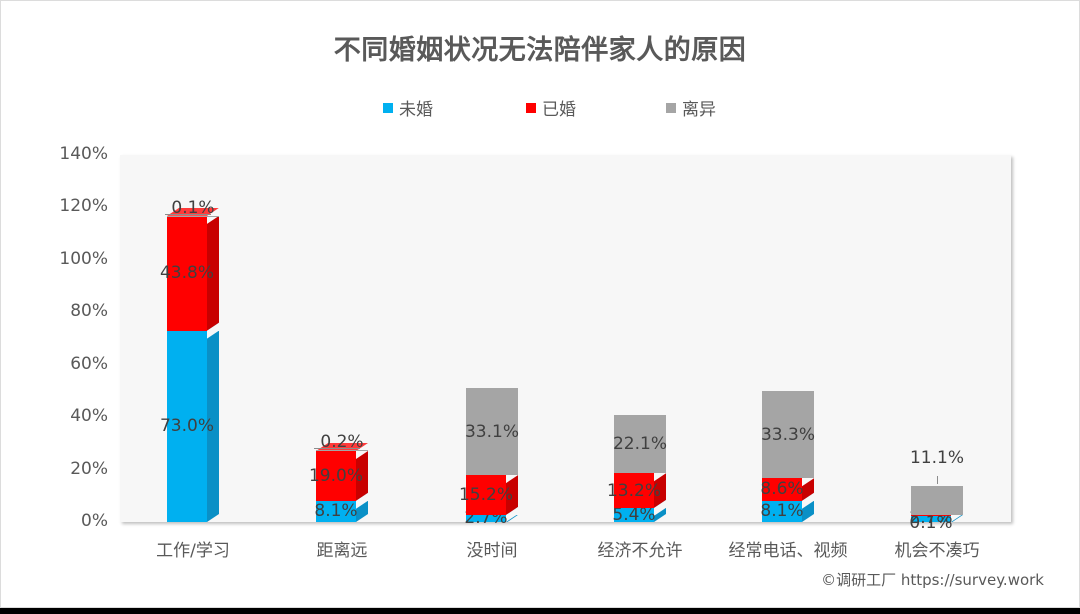 This screenshot has width=1080, height=614. Describe the element at coordinates (83, 154) in the screenshot. I see `y-tick-label: 140%` at that location.